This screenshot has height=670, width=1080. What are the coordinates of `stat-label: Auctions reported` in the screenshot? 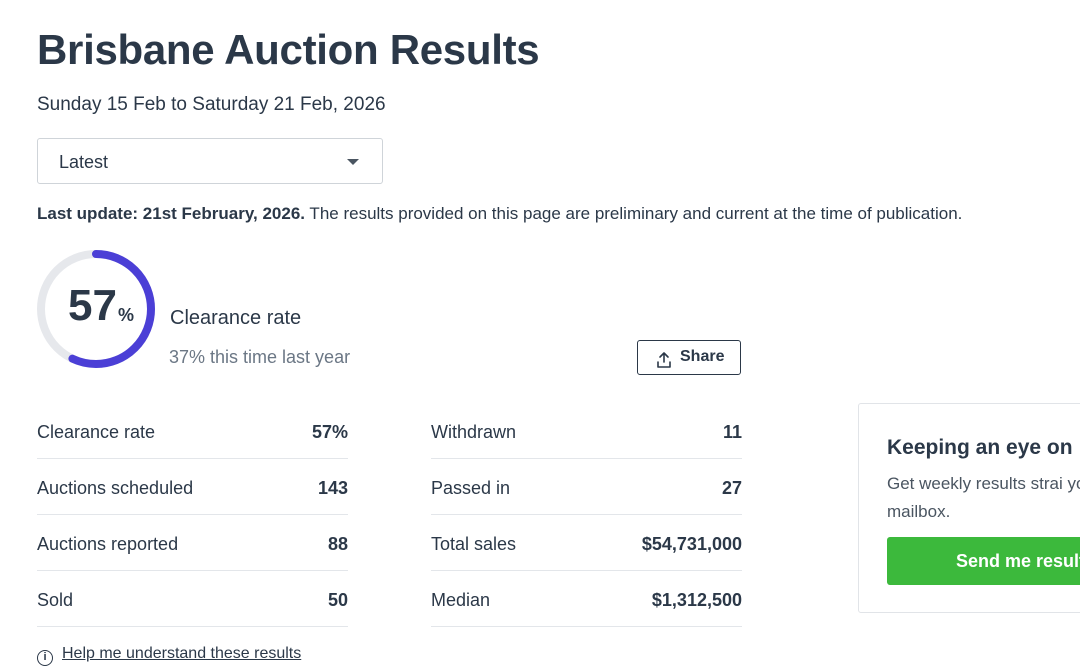 It's located at (108, 544).